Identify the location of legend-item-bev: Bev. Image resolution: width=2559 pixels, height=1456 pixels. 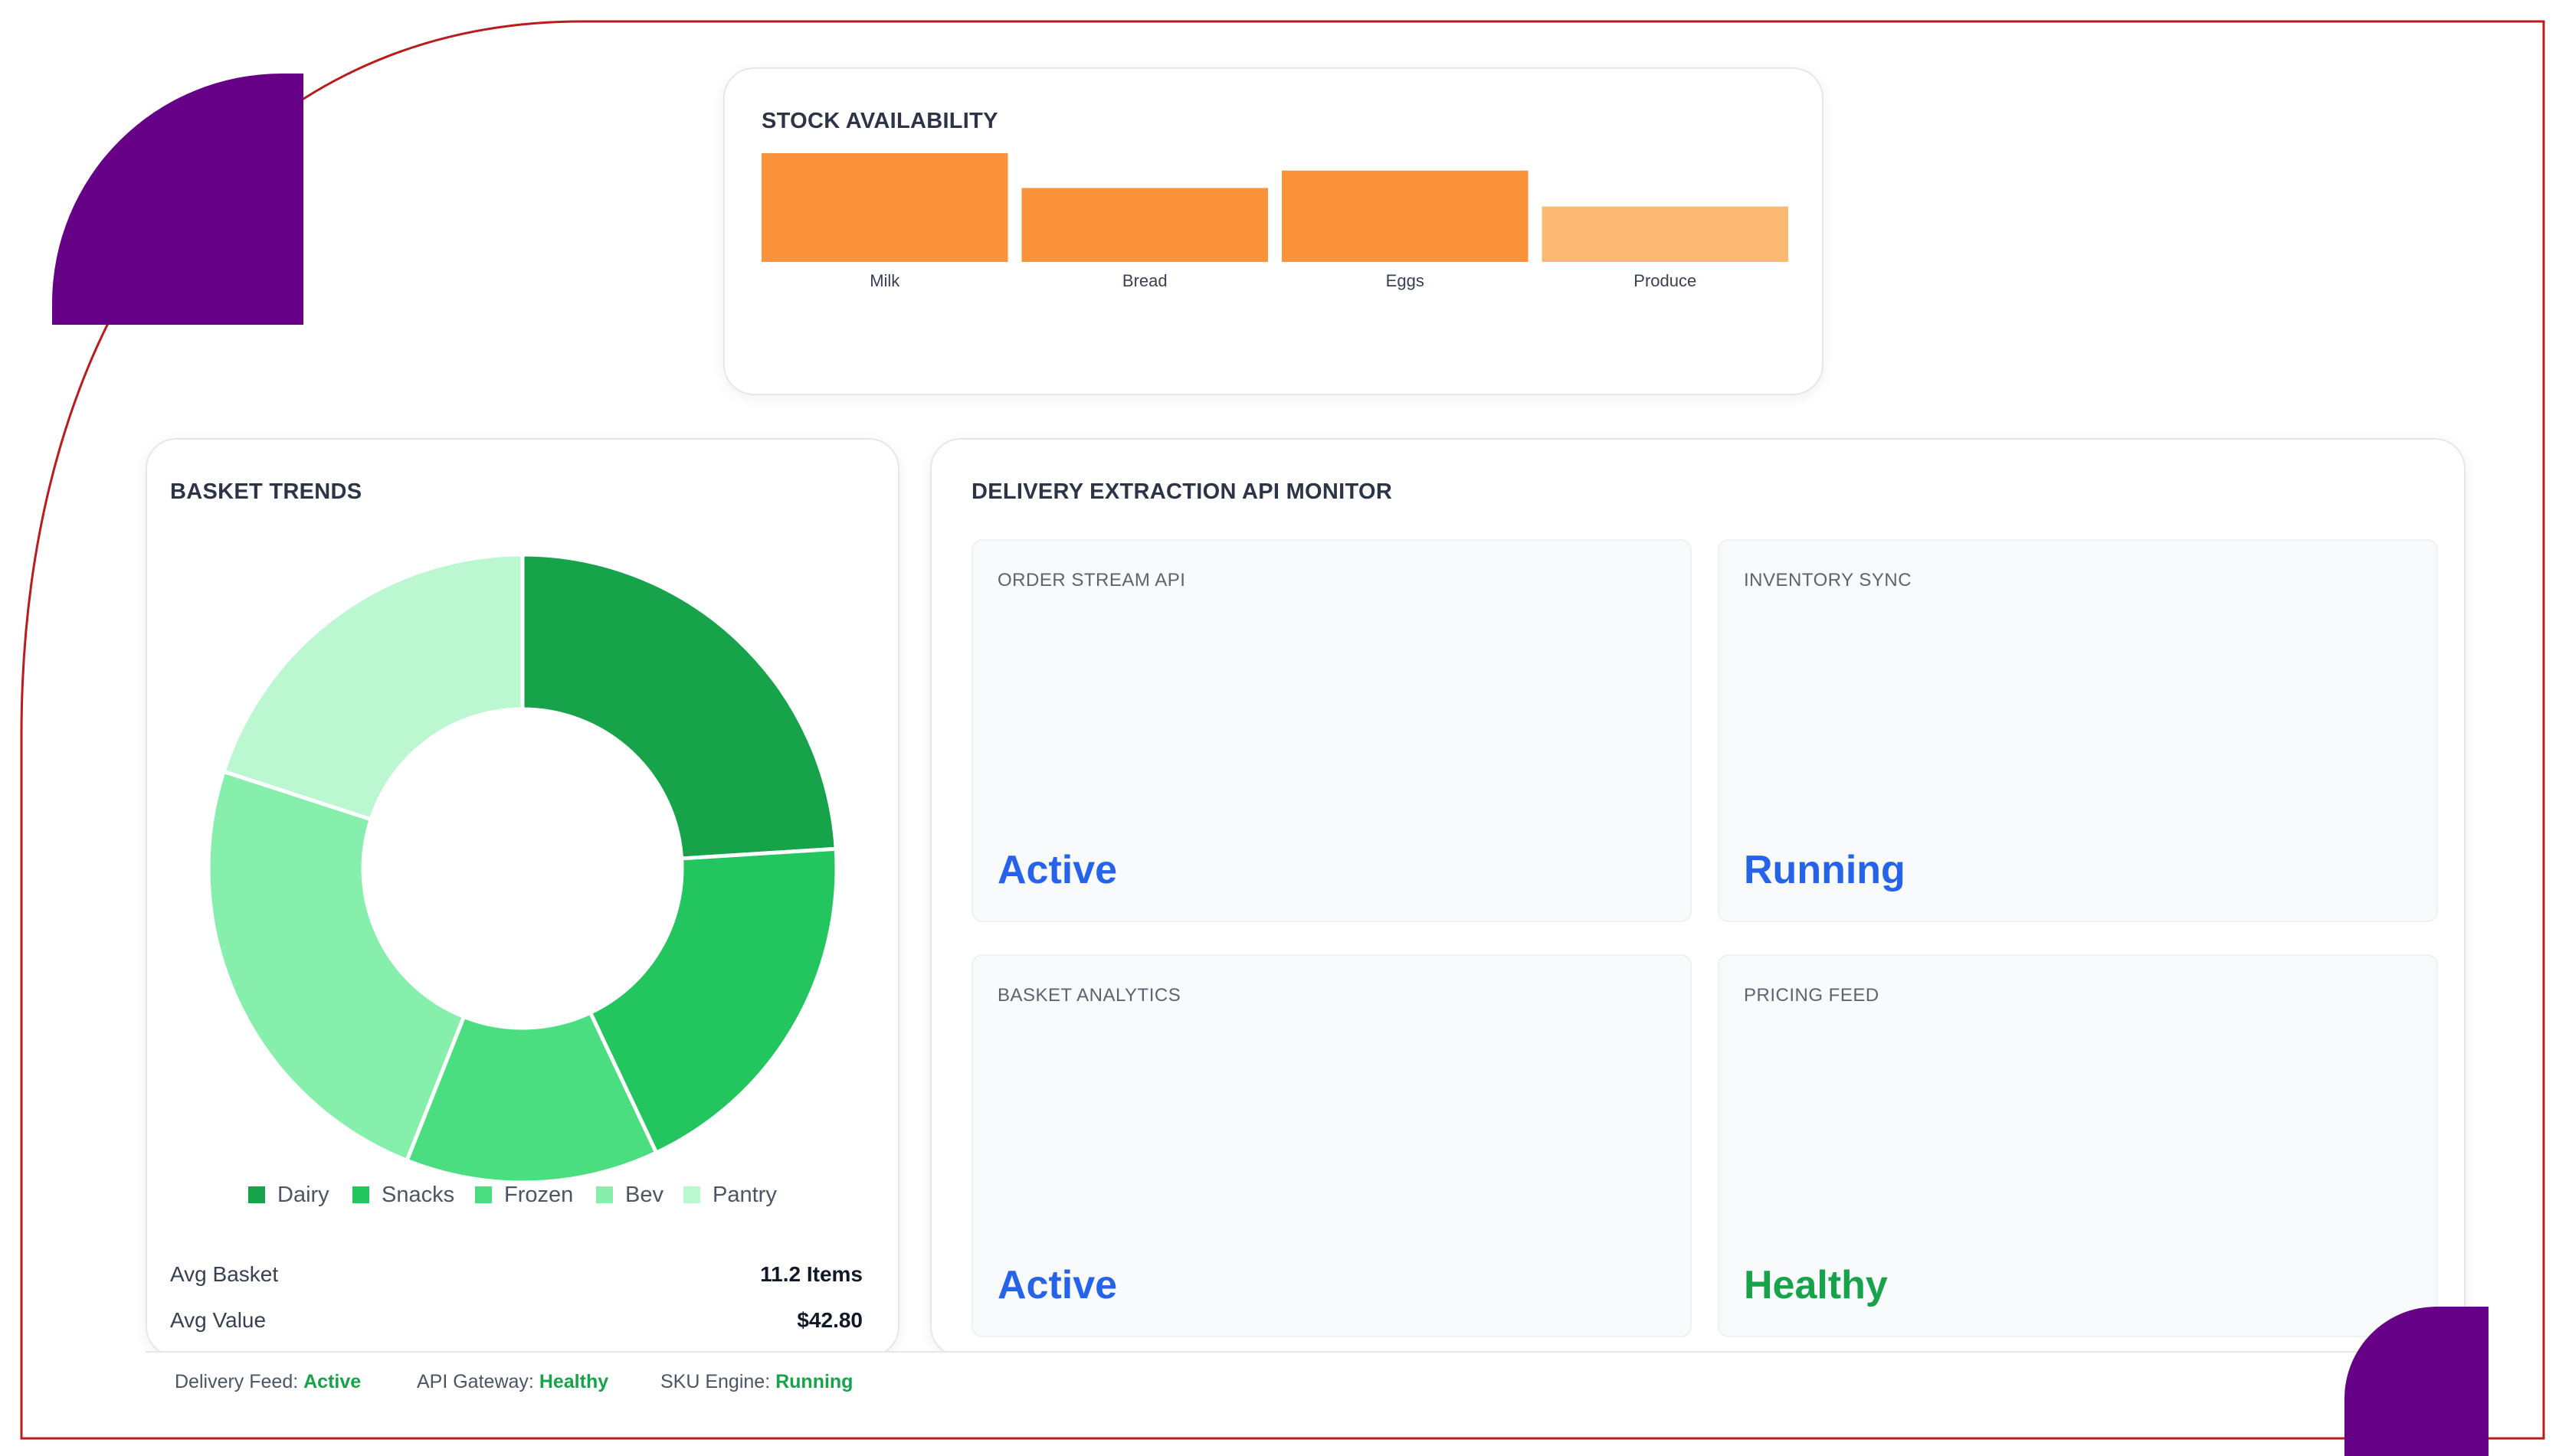
(630, 1195).